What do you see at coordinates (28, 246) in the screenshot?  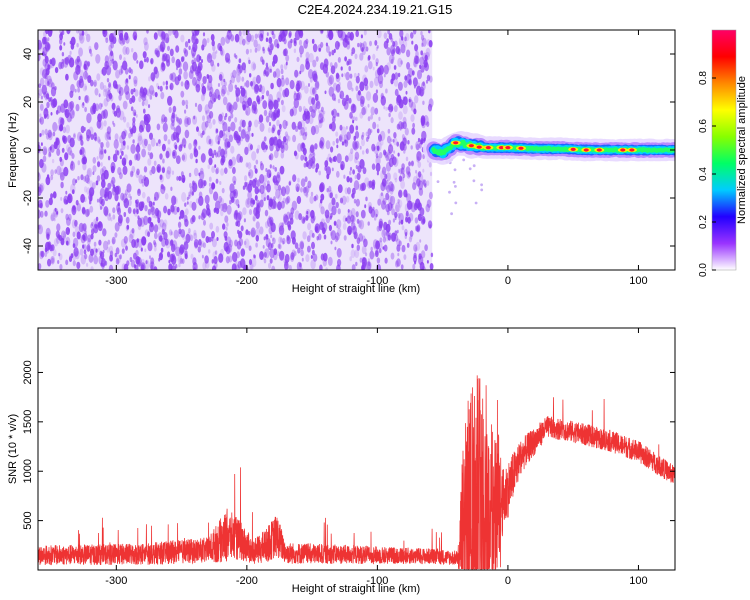 I see `y-tick-label: -40` at bounding box center [28, 246].